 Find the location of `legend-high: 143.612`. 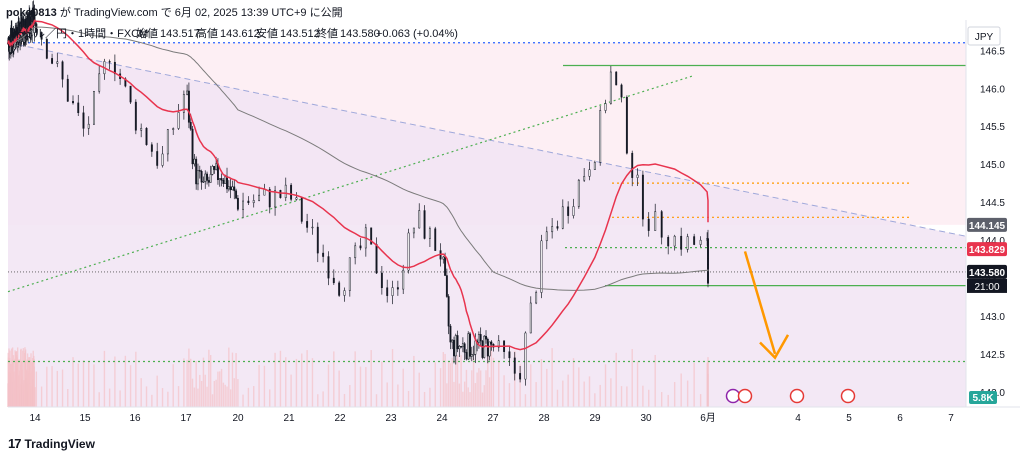

legend-high: 143.612 is located at coordinates (240, 34).